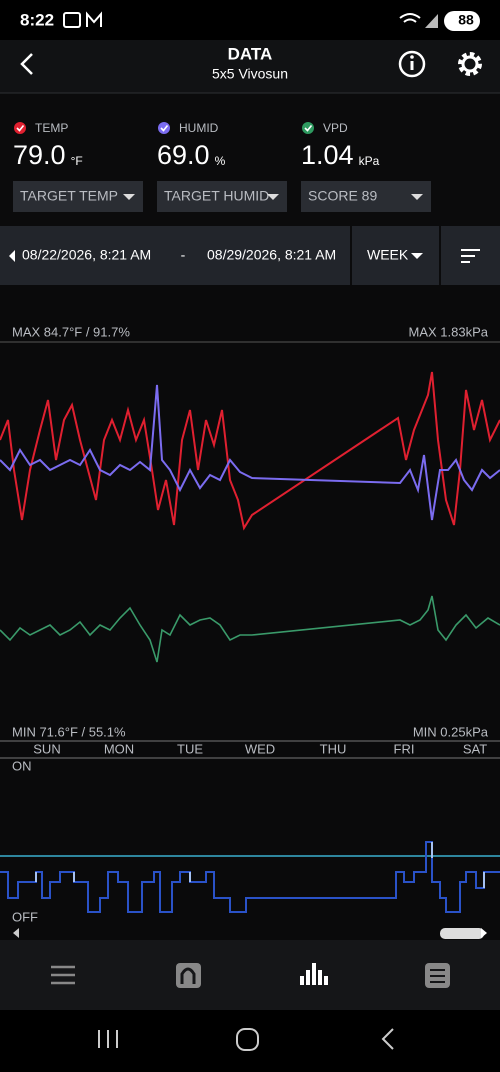 The width and height of the screenshot is (500, 1072). Describe the element at coordinates (94, 19) in the screenshot. I see `mail-icon` at that location.